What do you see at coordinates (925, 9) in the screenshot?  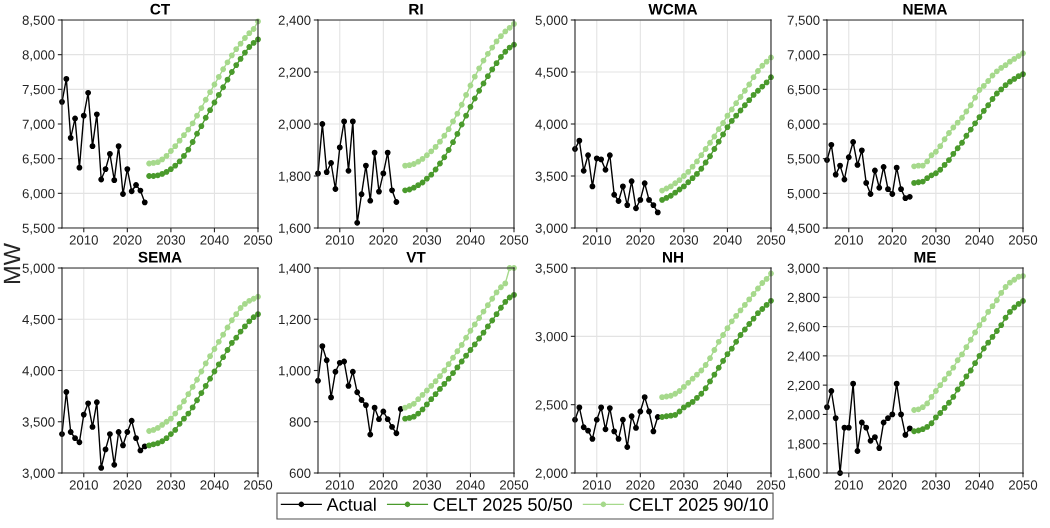 I see `chart-title: NEMA` at bounding box center [925, 9].